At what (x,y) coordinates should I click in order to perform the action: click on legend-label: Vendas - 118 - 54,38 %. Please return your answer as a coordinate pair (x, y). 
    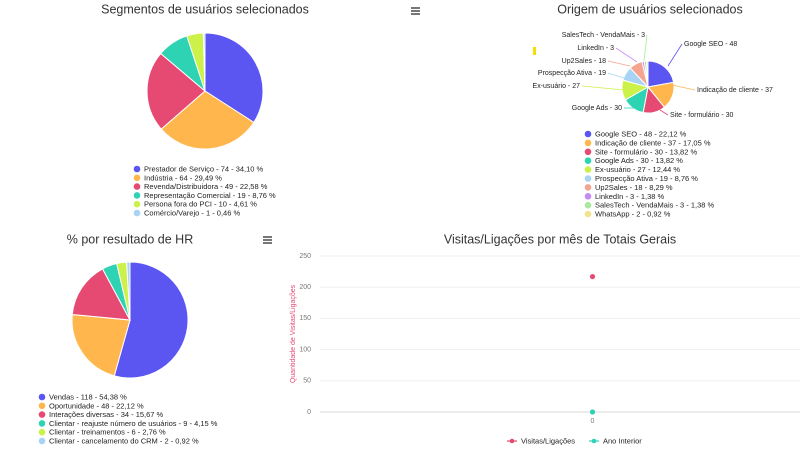
    Looking at the image, I should click on (88, 396).